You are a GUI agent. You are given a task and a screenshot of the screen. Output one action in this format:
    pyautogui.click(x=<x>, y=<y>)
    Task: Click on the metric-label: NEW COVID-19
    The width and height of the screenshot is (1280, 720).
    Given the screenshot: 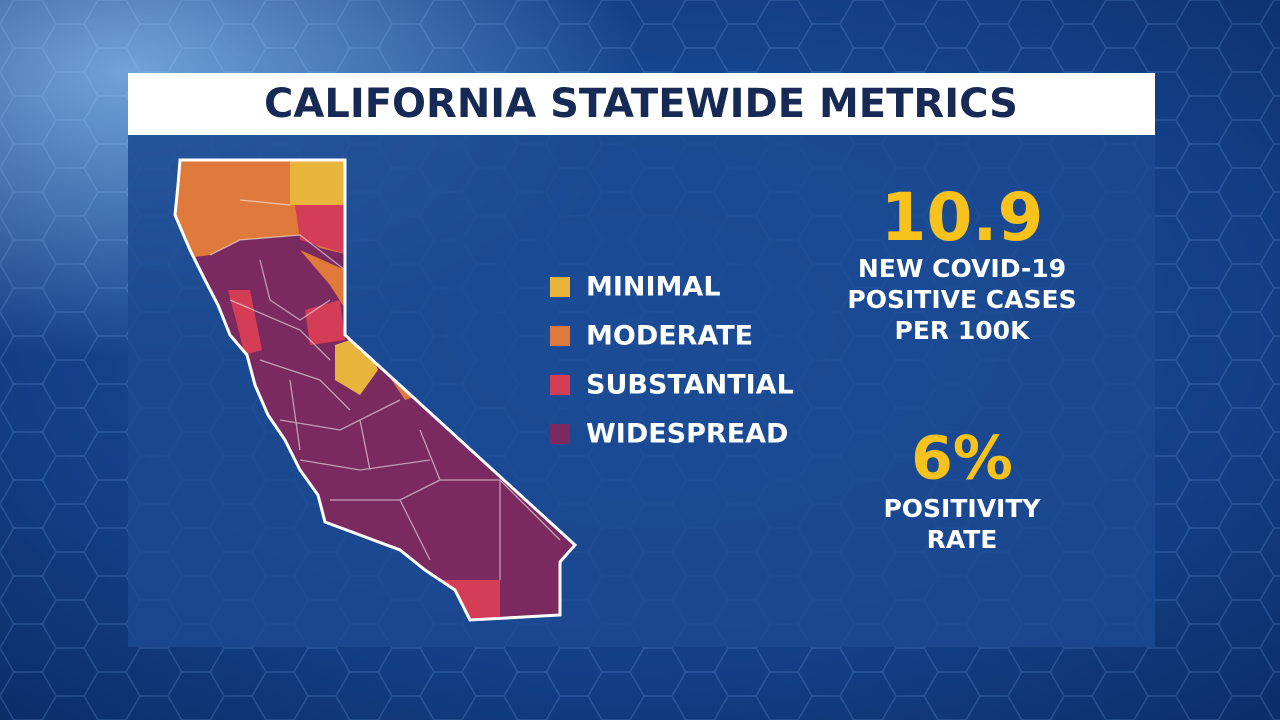 What is the action you would take?
    pyautogui.click(x=962, y=268)
    